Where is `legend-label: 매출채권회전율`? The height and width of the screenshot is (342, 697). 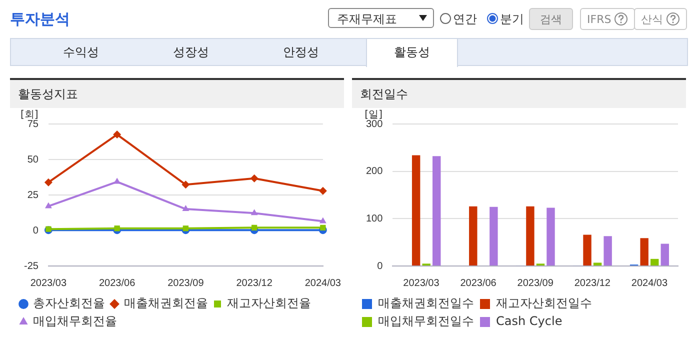 legend-label: 매출채권회전율 is located at coordinates (166, 303).